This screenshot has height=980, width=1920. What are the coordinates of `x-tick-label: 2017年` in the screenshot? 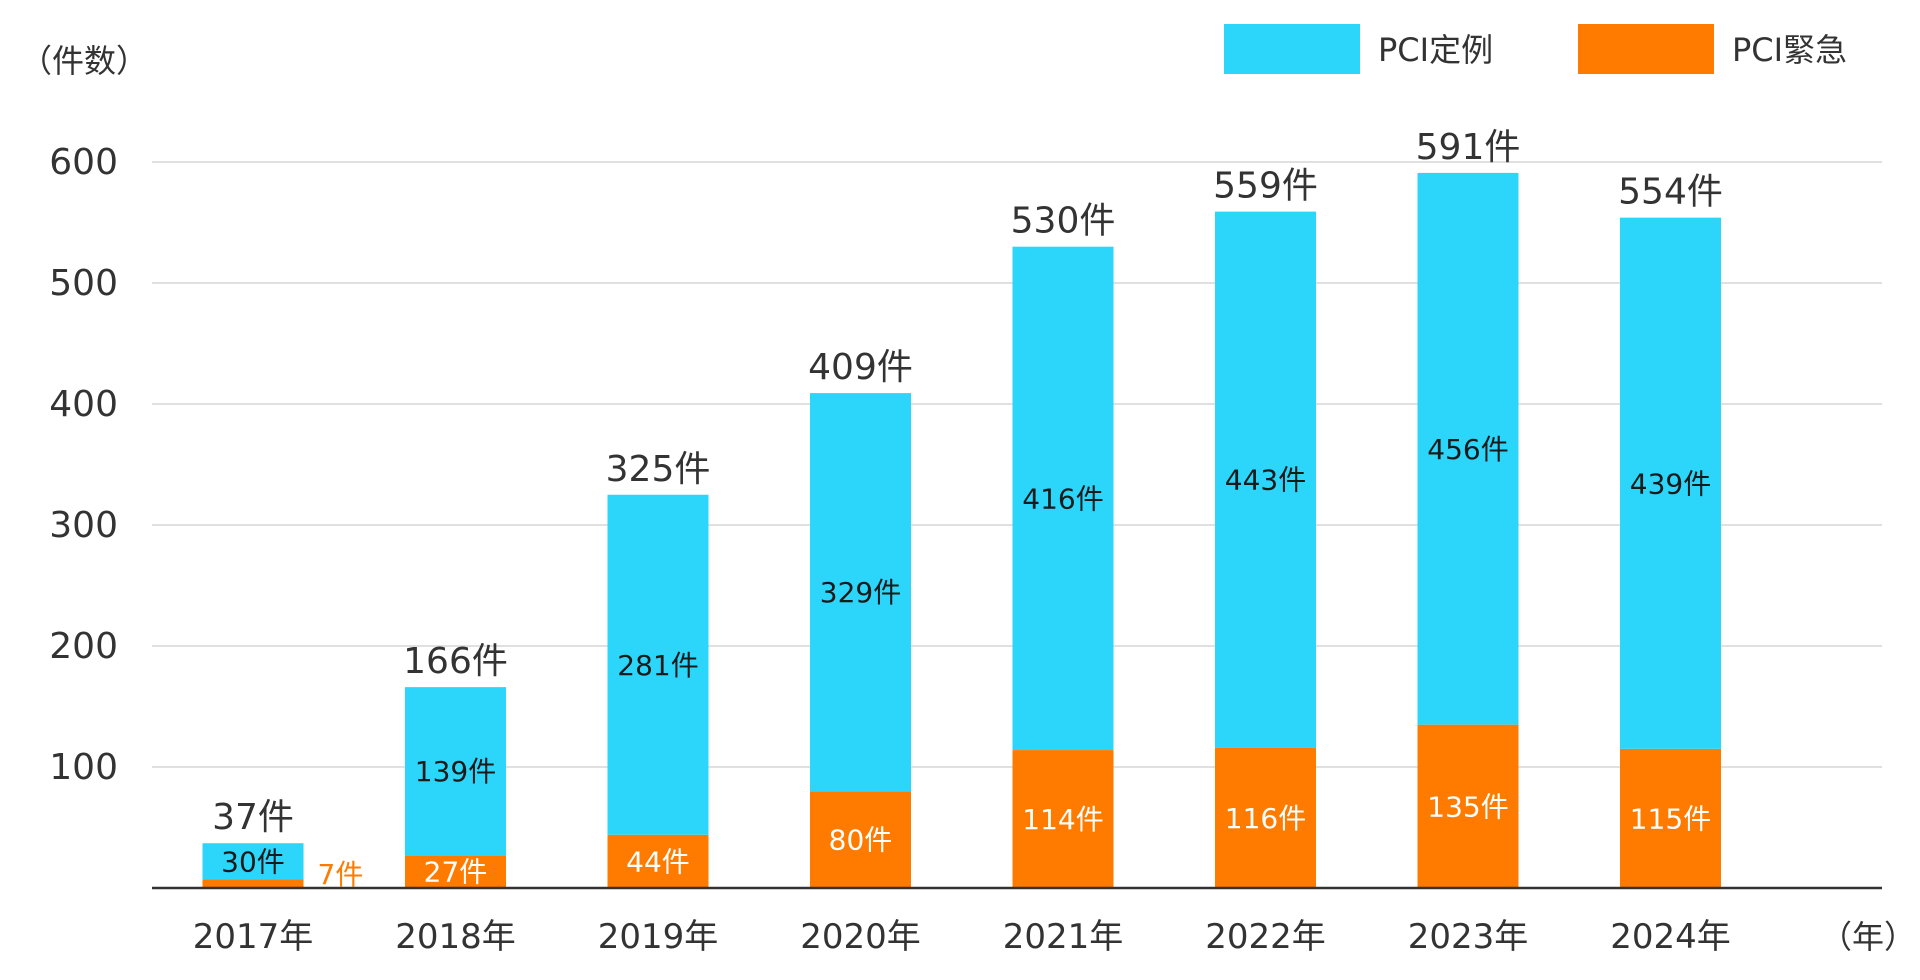 It's located at (253, 937).